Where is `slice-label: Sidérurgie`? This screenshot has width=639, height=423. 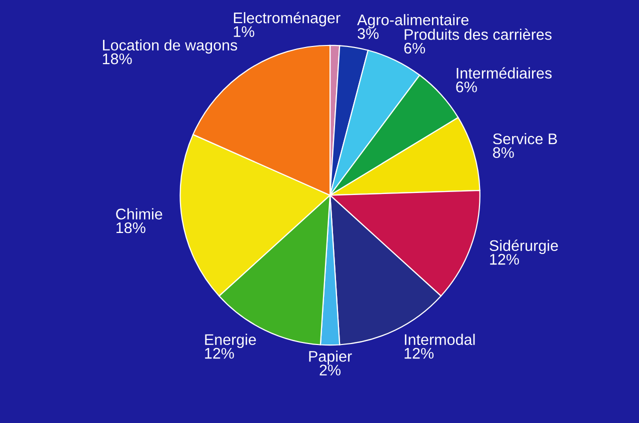
slice-label: Sidérurgie is located at coordinates (524, 247).